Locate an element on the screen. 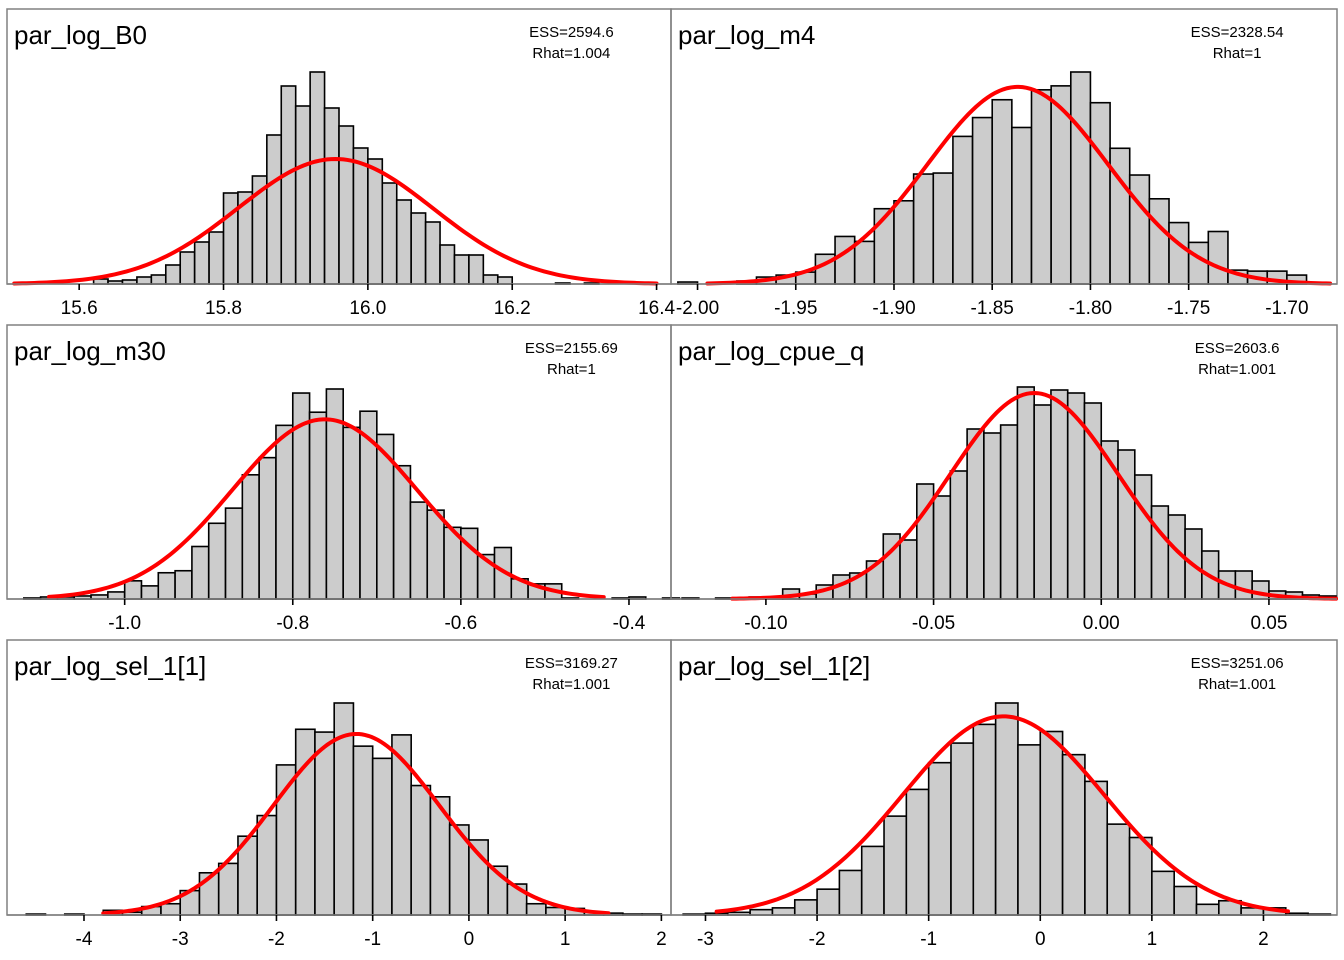  x-tick-label: -0.6 is located at coordinates (460, 623).